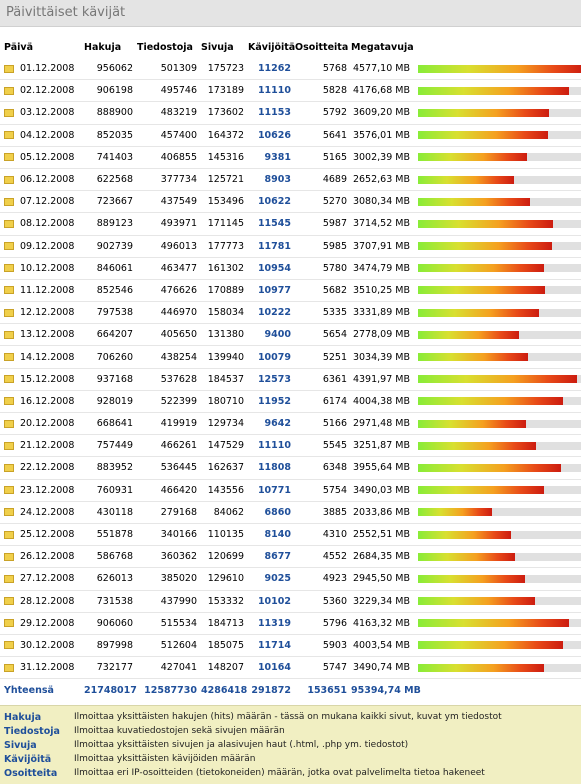 The height and width of the screenshot is (784, 581). What do you see at coordinates (103, 47) in the screenshot?
I see `header-hakuja: Hakuja` at bounding box center [103, 47].